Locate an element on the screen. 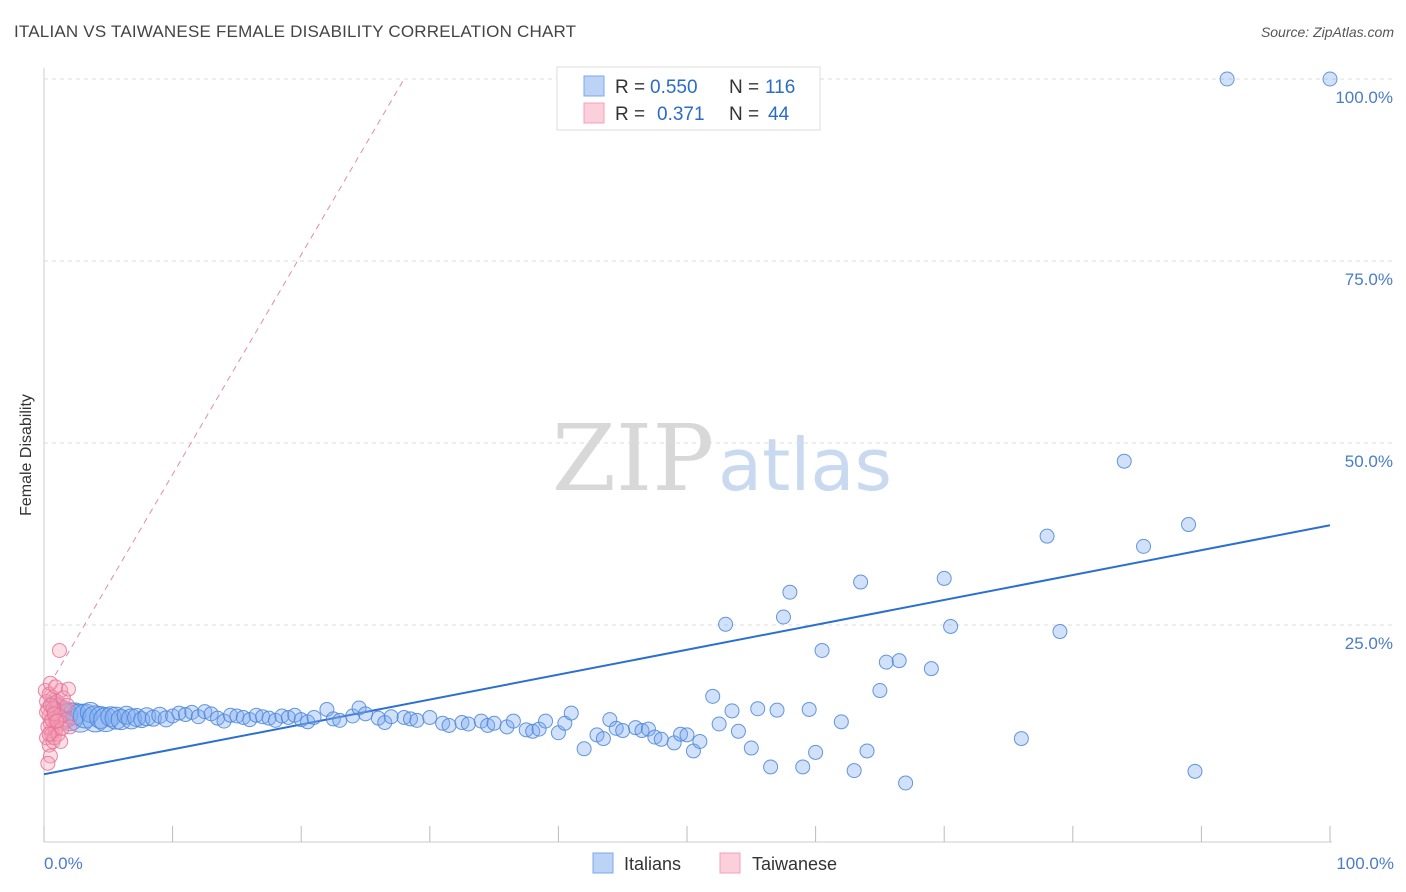  legend-n-label-1: N = is located at coordinates (744, 87).